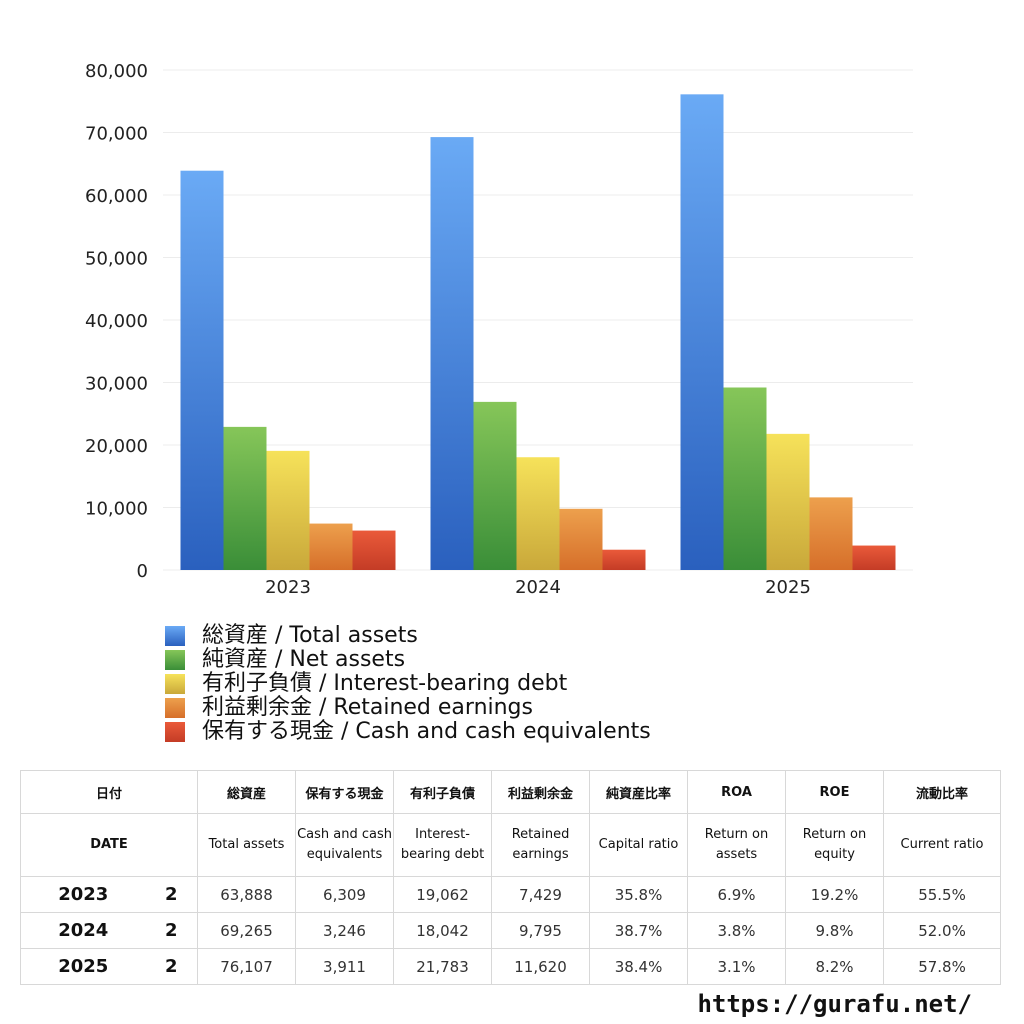  What do you see at coordinates (304, 659) in the screenshot?
I see `legend-label: 純資産 / Net assets` at bounding box center [304, 659].